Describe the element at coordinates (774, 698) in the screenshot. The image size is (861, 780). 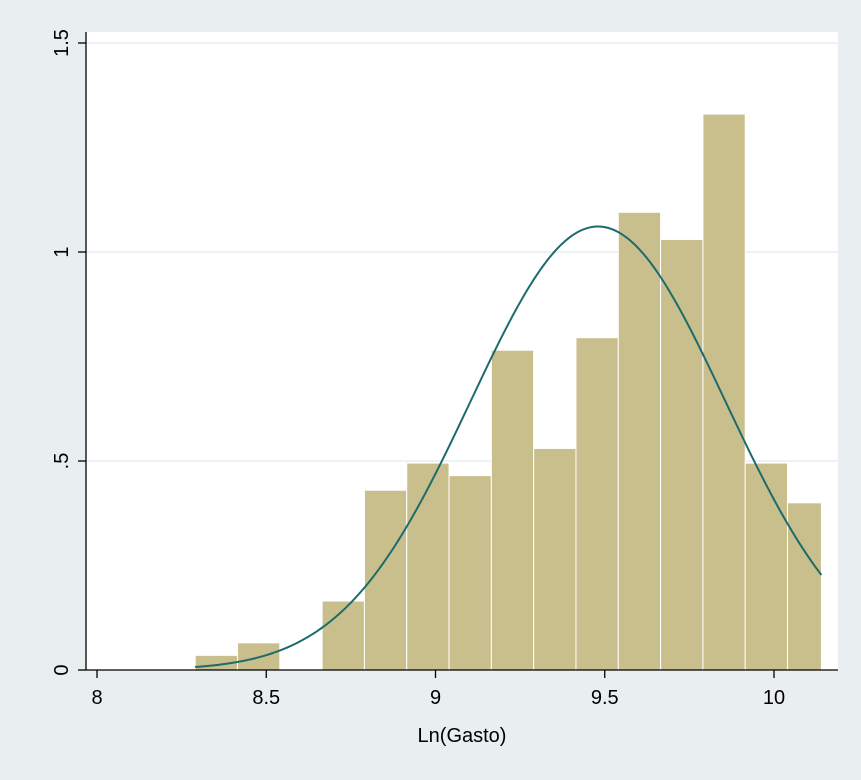
I see `x-tick-label: 10` at that location.